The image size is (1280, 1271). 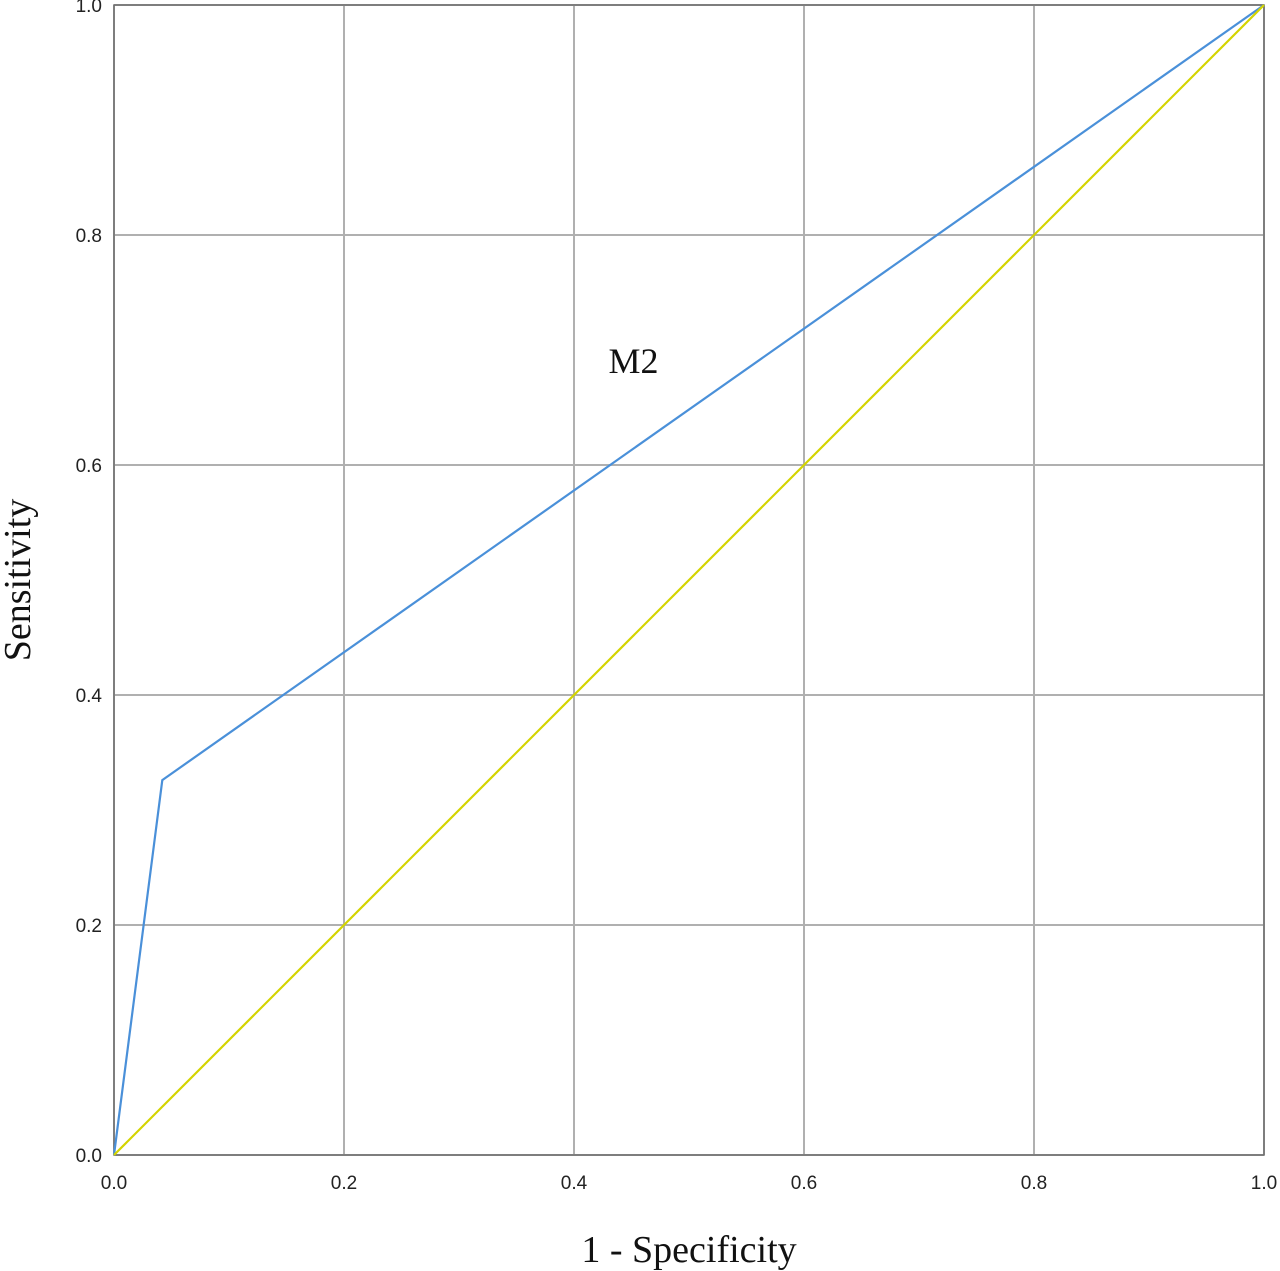 What do you see at coordinates (1034, 1183) in the screenshot?
I see `x-tick-label: 0.8` at bounding box center [1034, 1183].